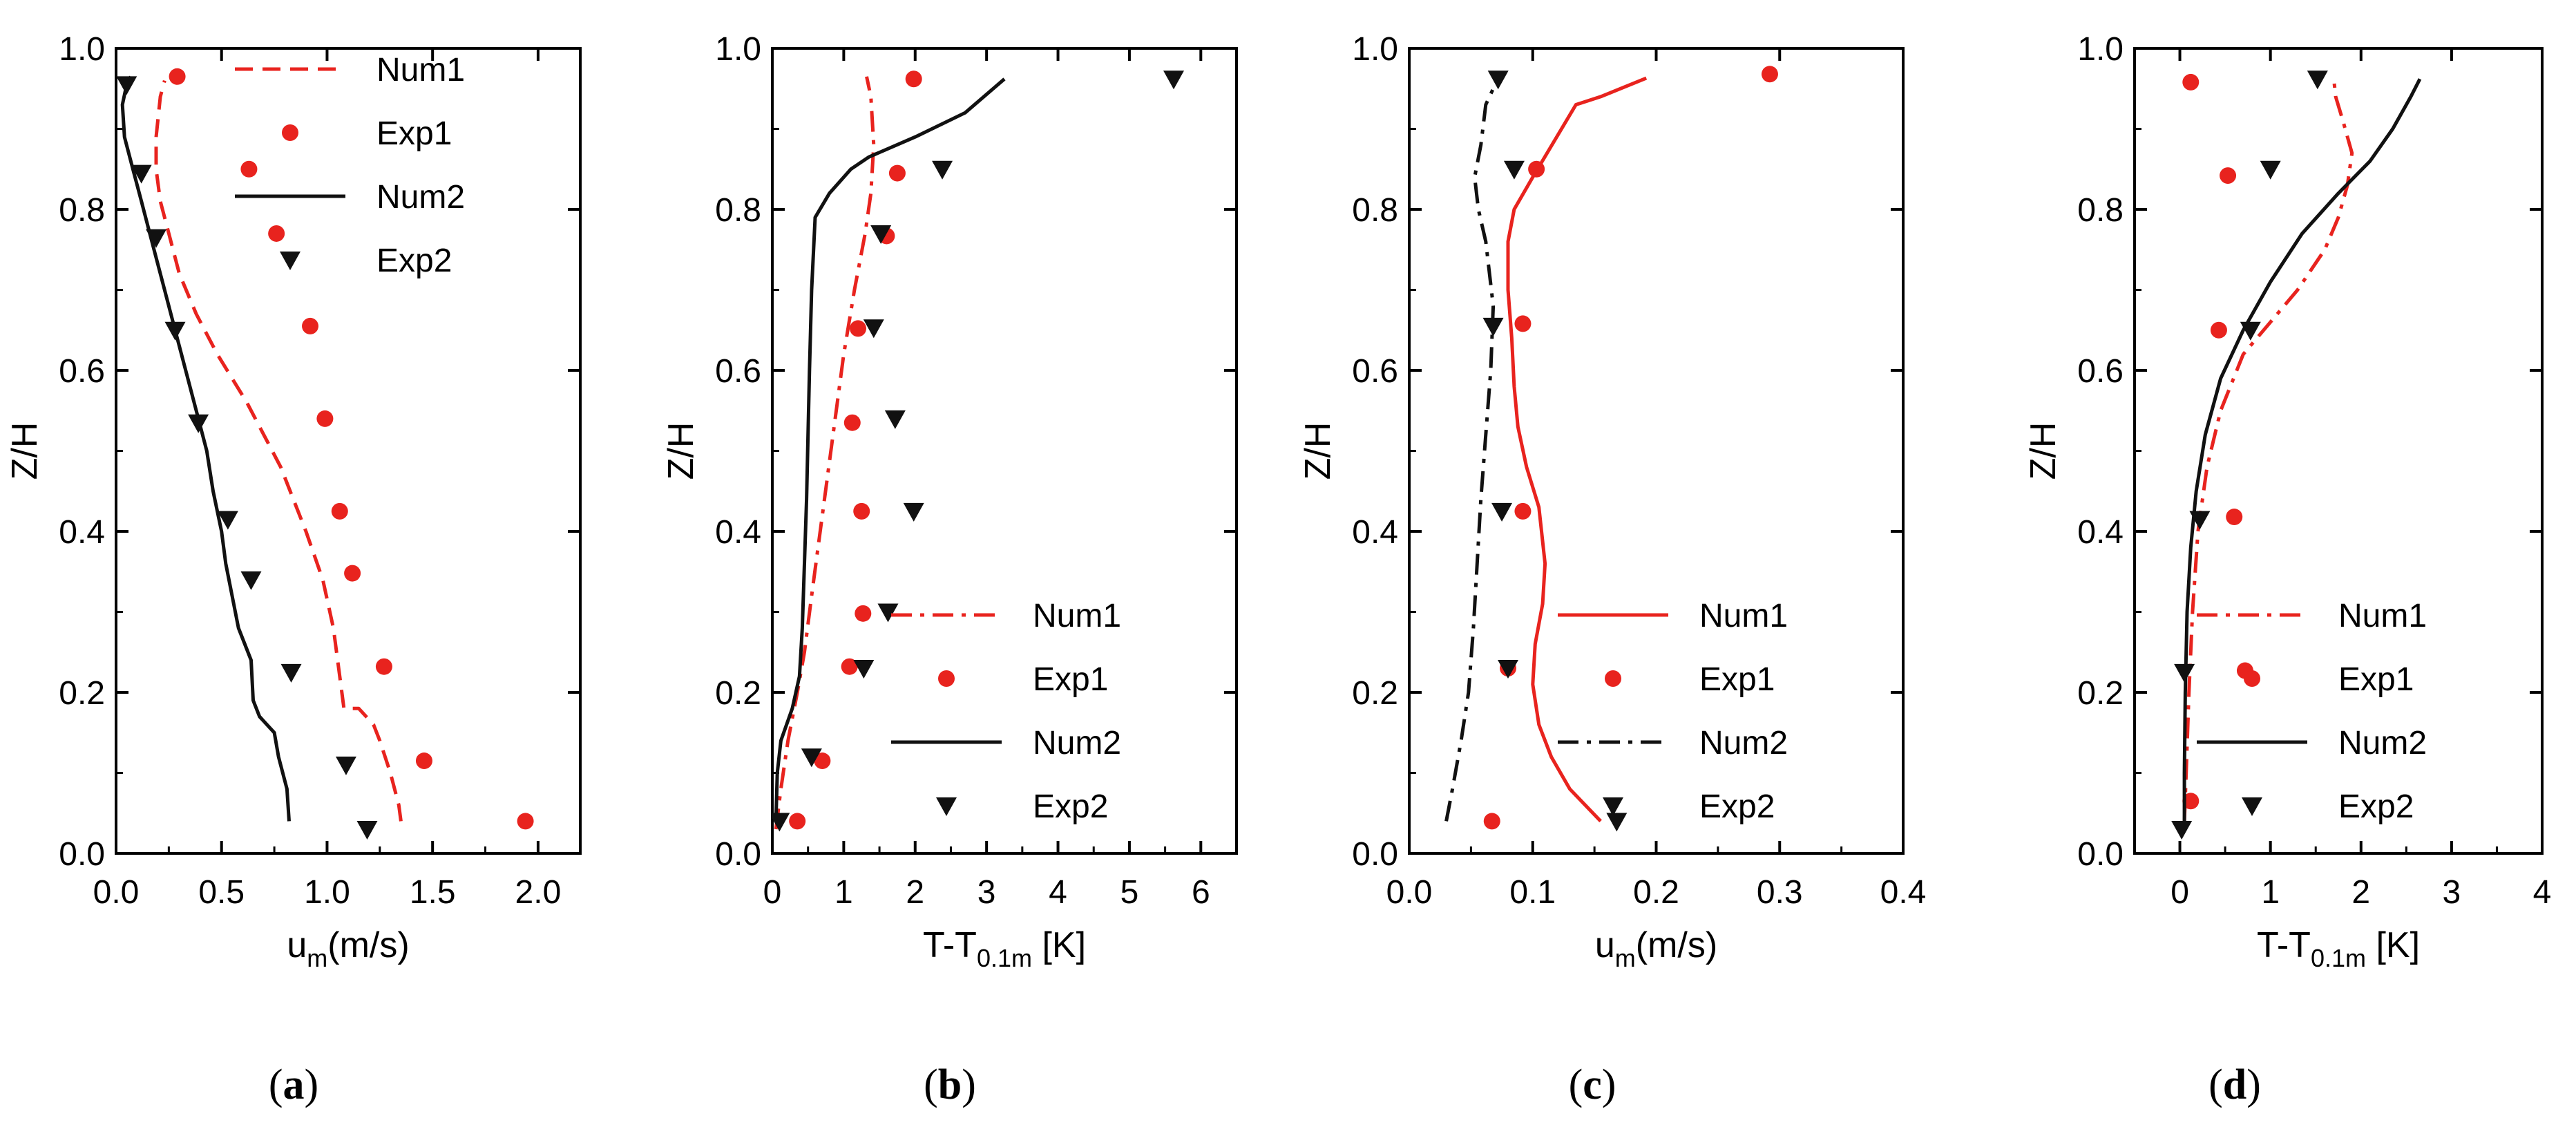  What do you see at coordinates (2338, 958) in the screenshot?
I see `x-axis-label-sub: 0.1m` at bounding box center [2338, 958].